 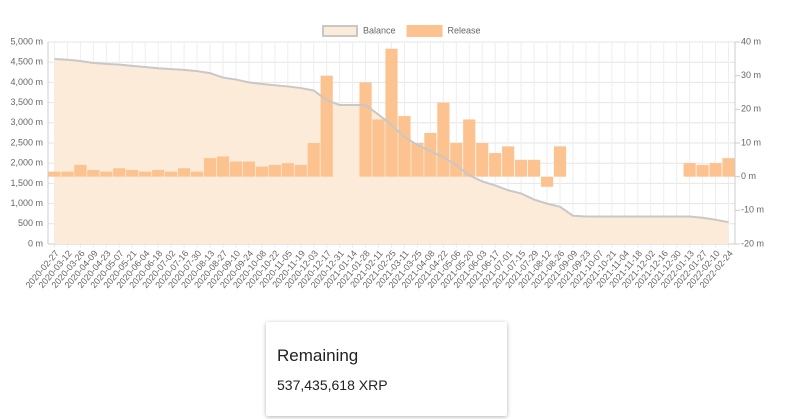 I want to click on y2-tick-label: 0 m, so click(x=748, y=176).